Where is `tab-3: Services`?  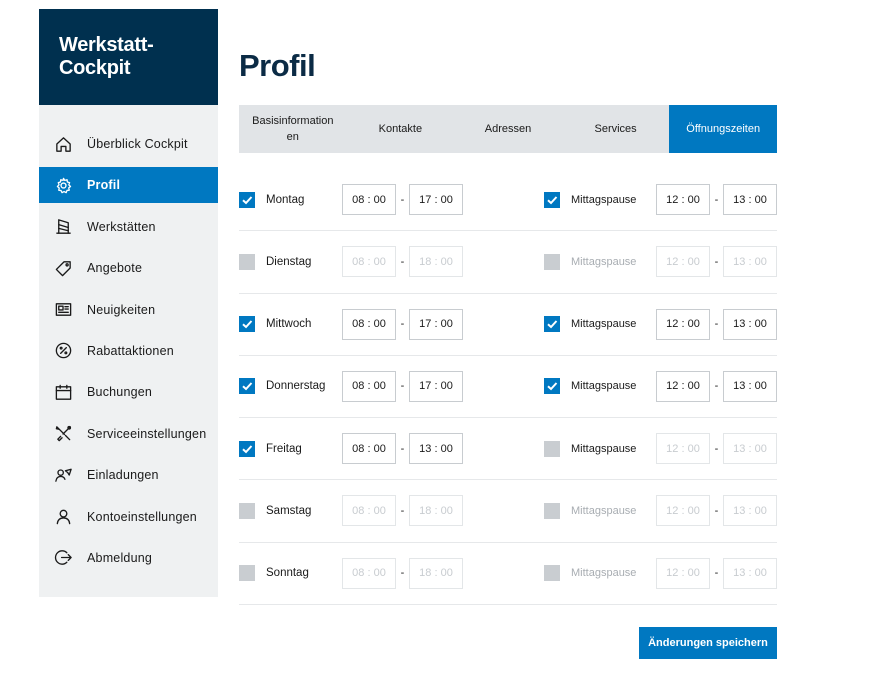 tab-3: Services is located at coordinates (616, 129).